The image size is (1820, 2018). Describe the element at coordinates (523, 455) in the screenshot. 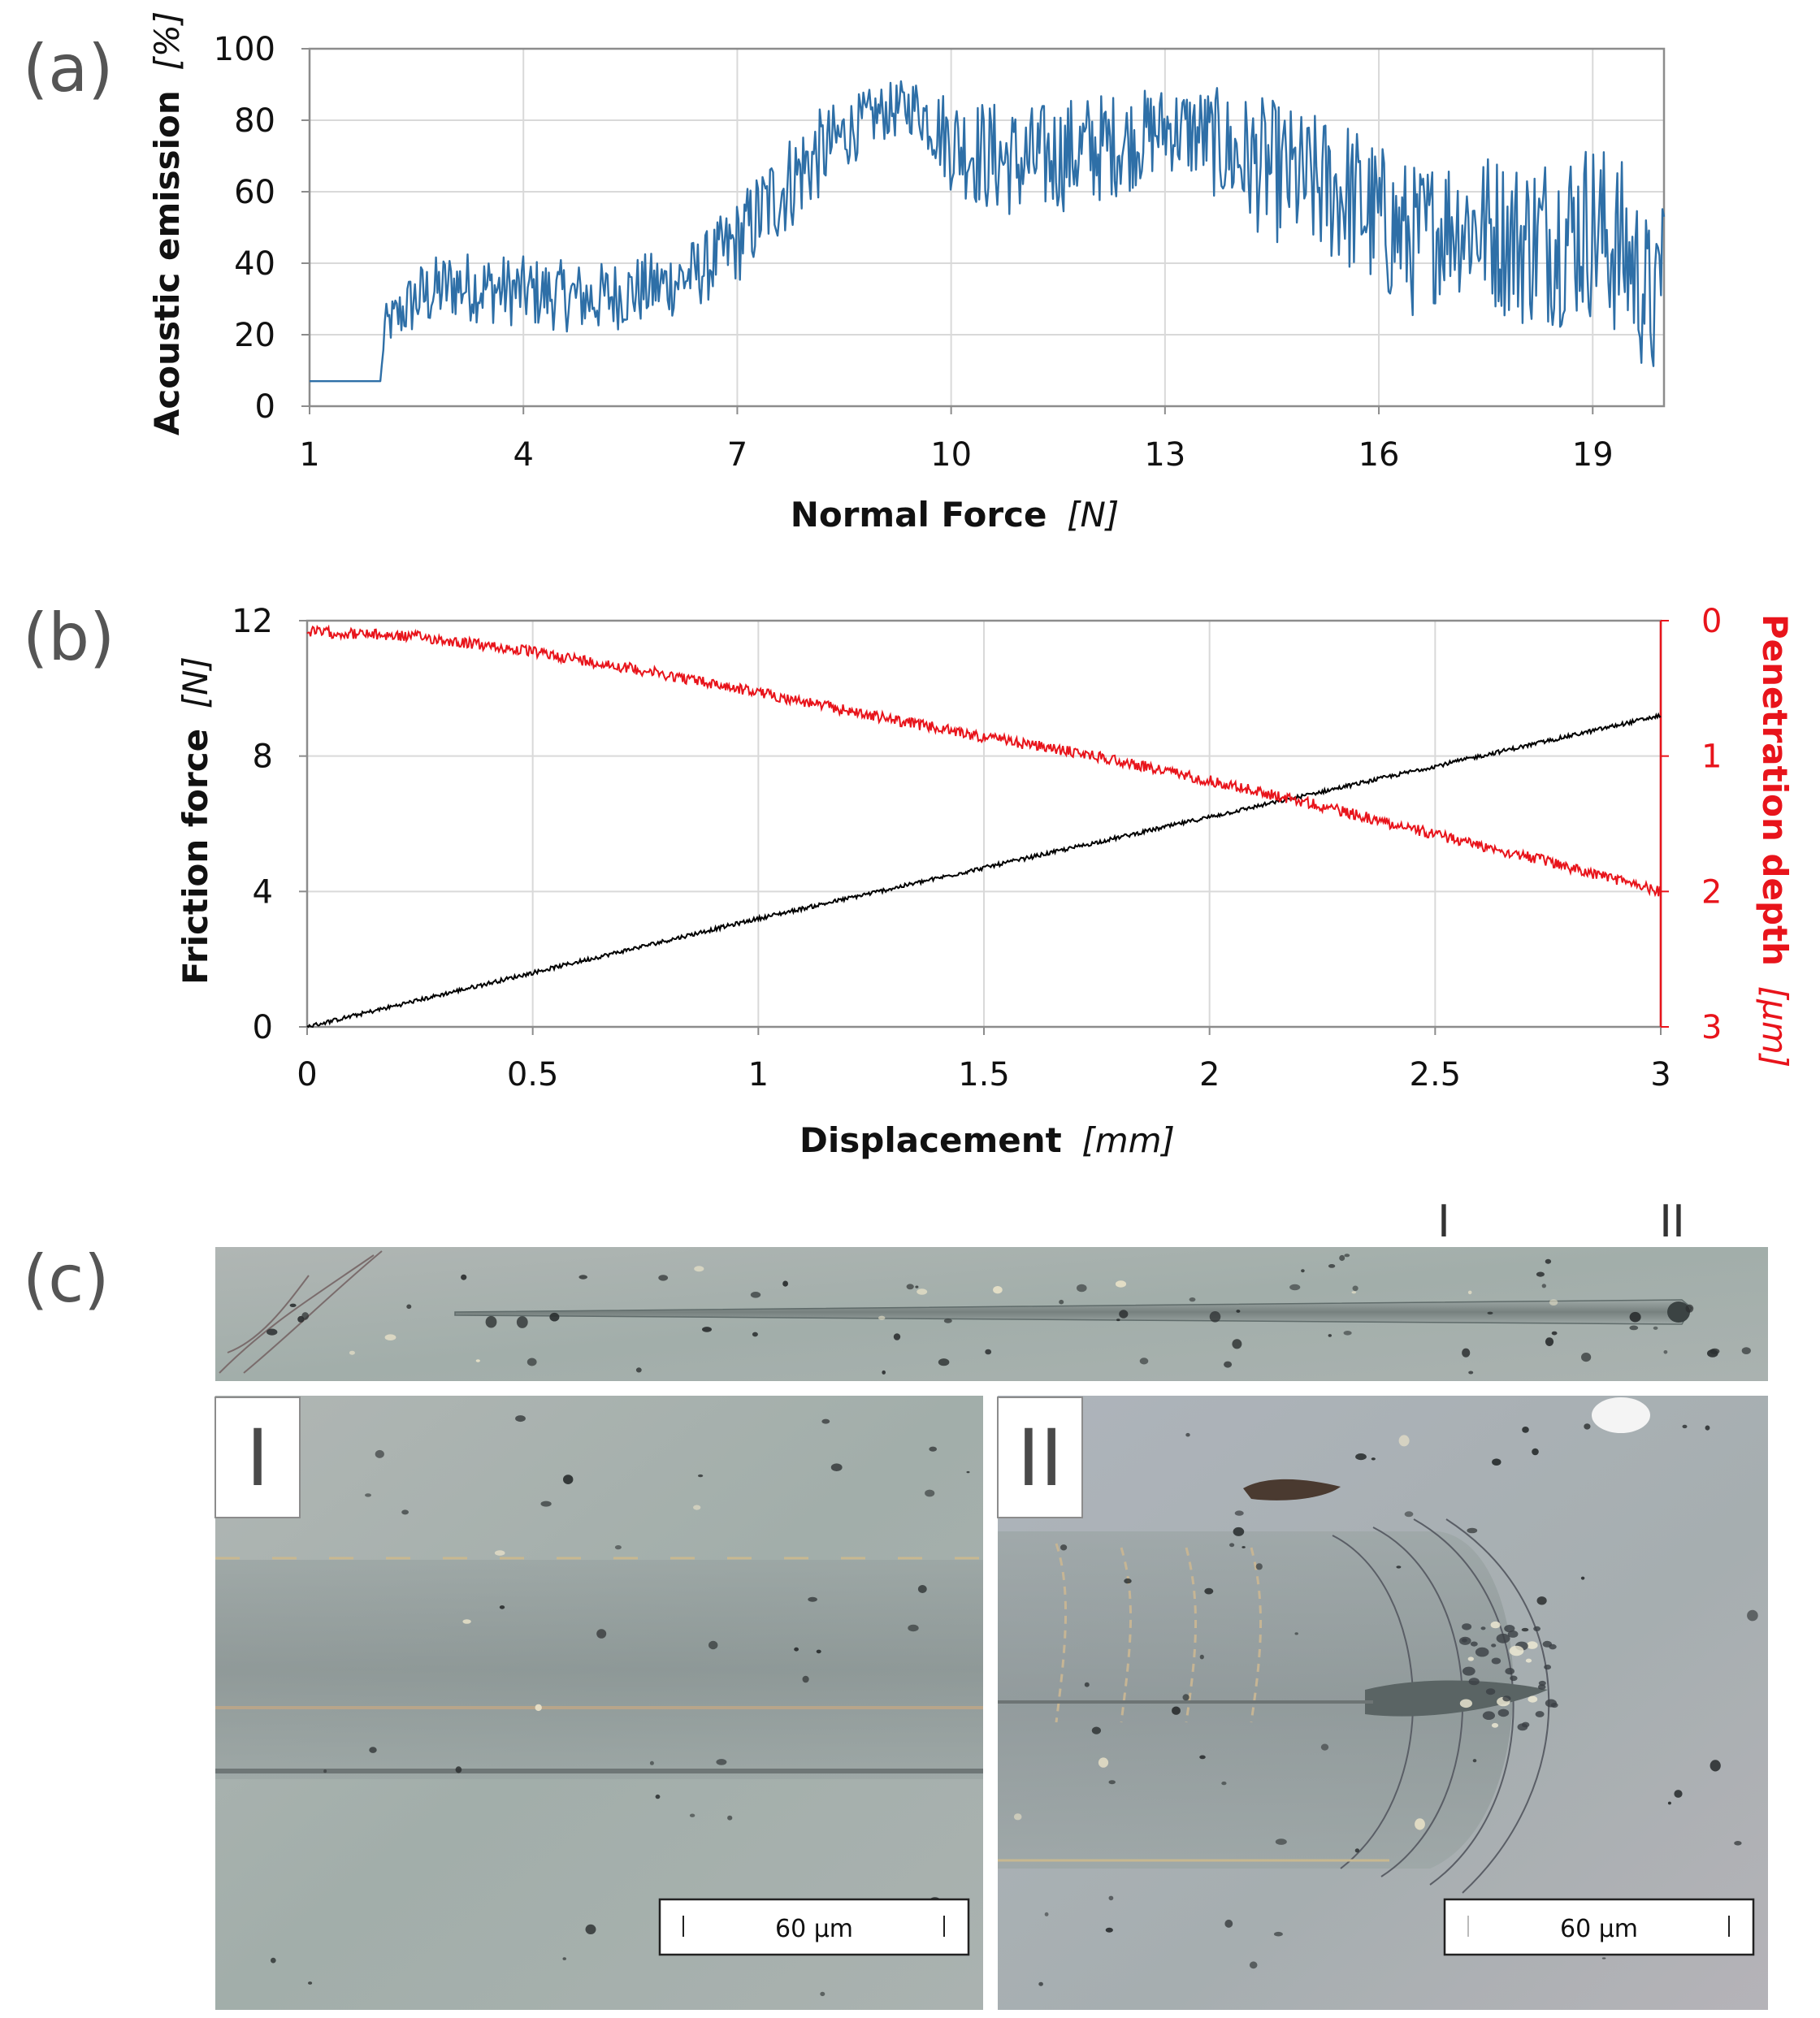

I see `chart-a-x-tick-label: 4` at that location.